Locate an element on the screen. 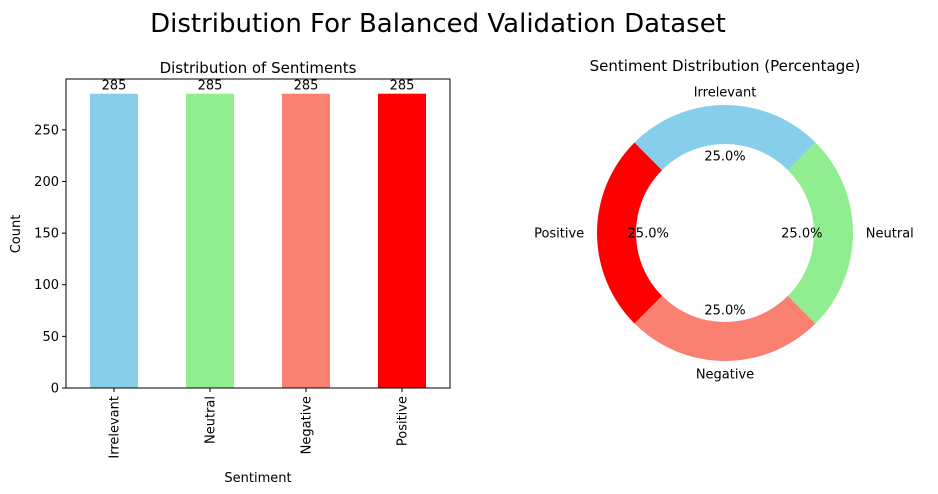 The image size is (938, 494). x-tick-label: Positive is located at coordinates (403, 421).